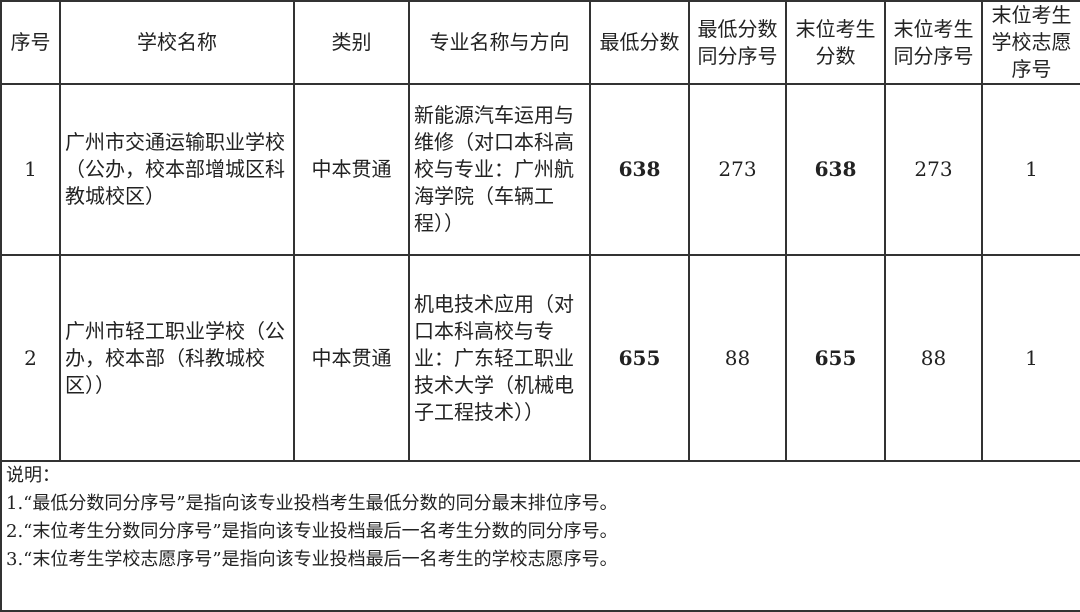 This screenshot has width=1080, height=612. I want to click on header-major: 专业名称与方向, so click(499, 42).